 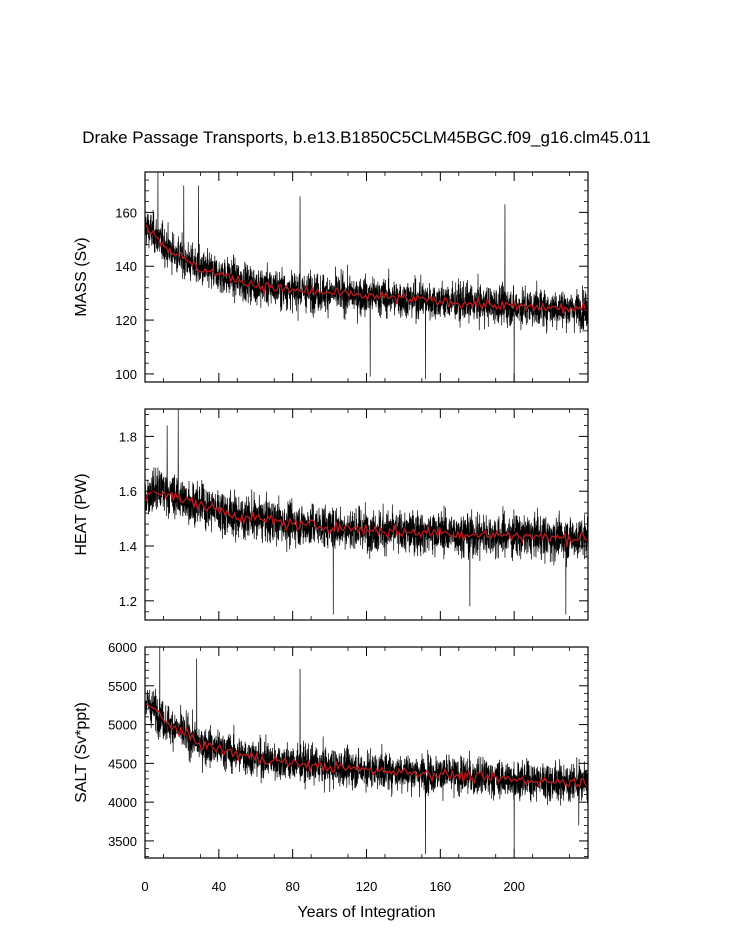 What do you see at coordinates (440, 886) in the screenshot?
I see `xtick-label: 160` at bounding box center [440, 886].